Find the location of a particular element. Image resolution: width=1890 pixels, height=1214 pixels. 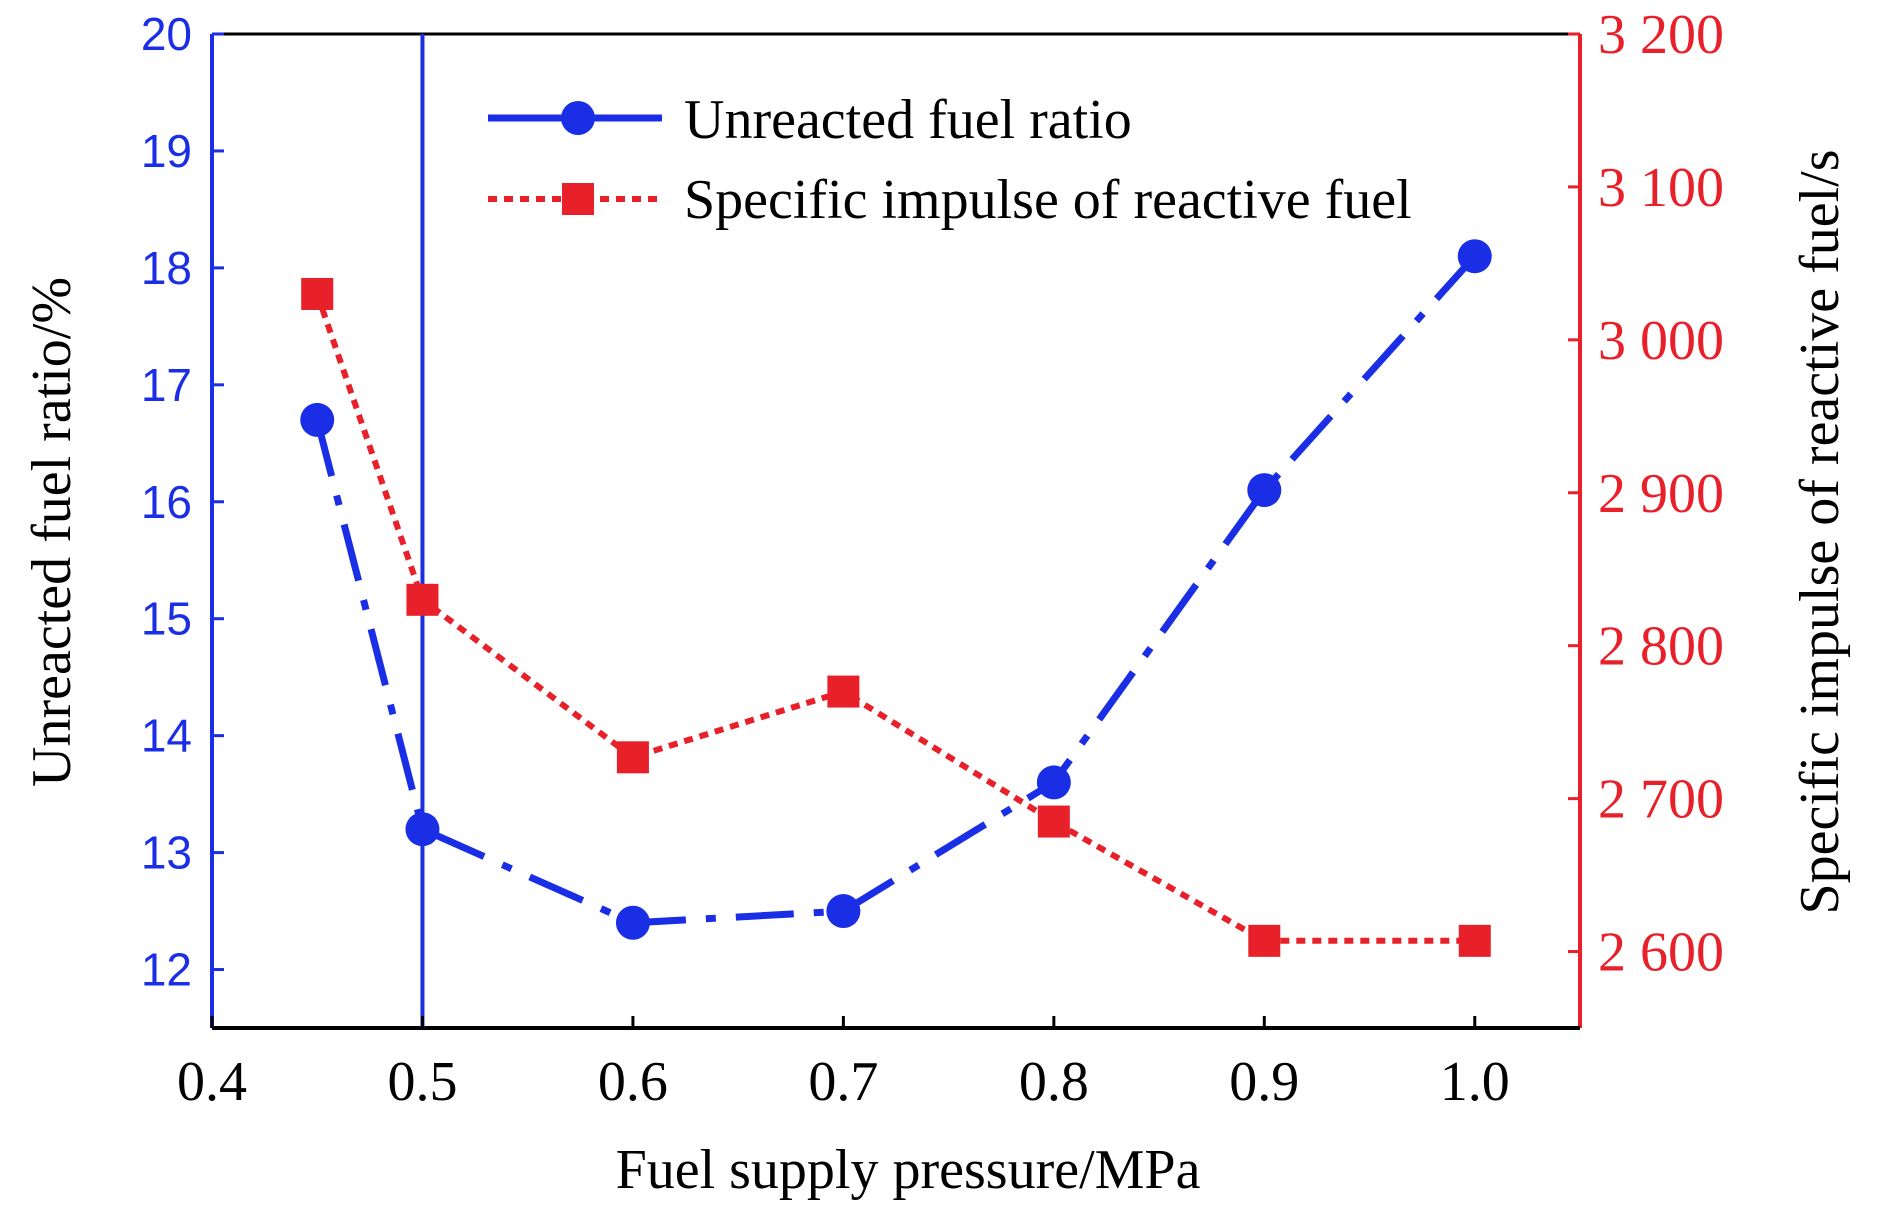

x-tick-label: 0.6 is located at coordinates (633, 1082).